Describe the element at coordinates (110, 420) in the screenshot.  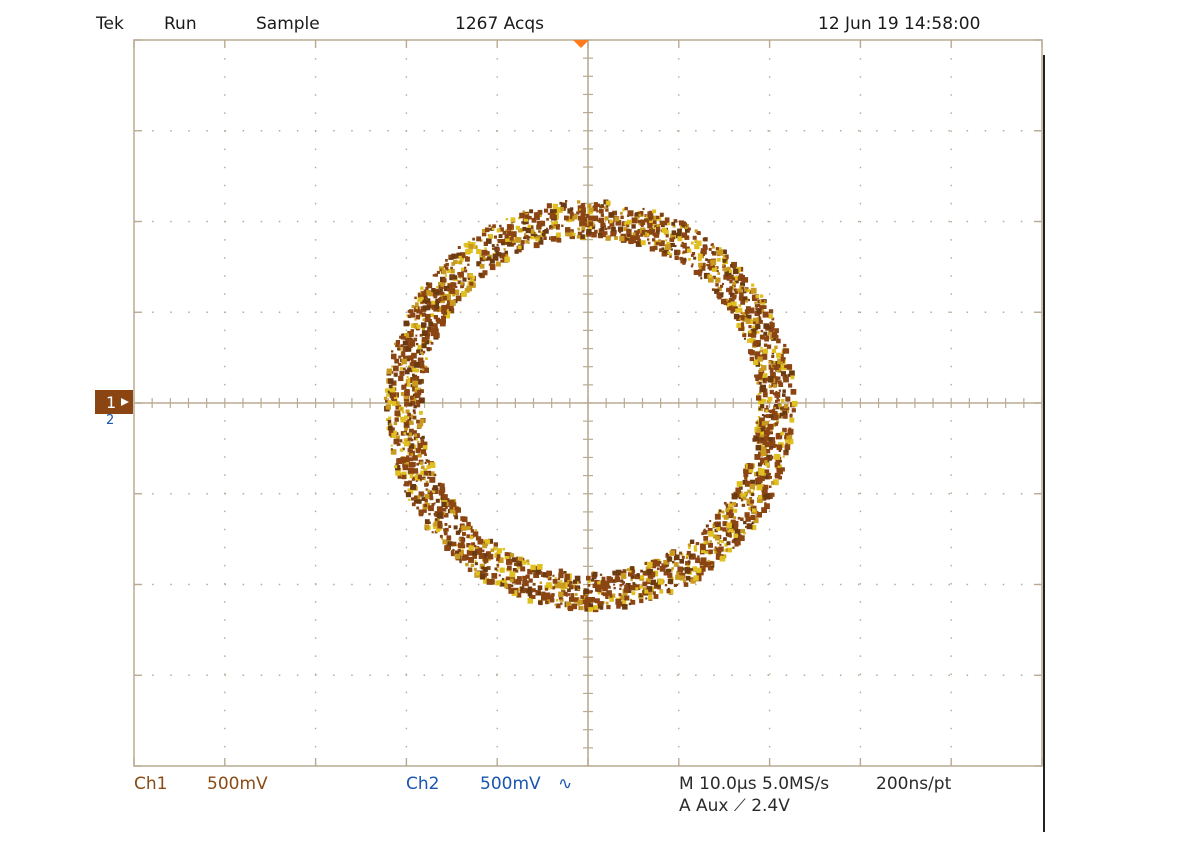
I see `ch2-ground-marker: 2` at that location.